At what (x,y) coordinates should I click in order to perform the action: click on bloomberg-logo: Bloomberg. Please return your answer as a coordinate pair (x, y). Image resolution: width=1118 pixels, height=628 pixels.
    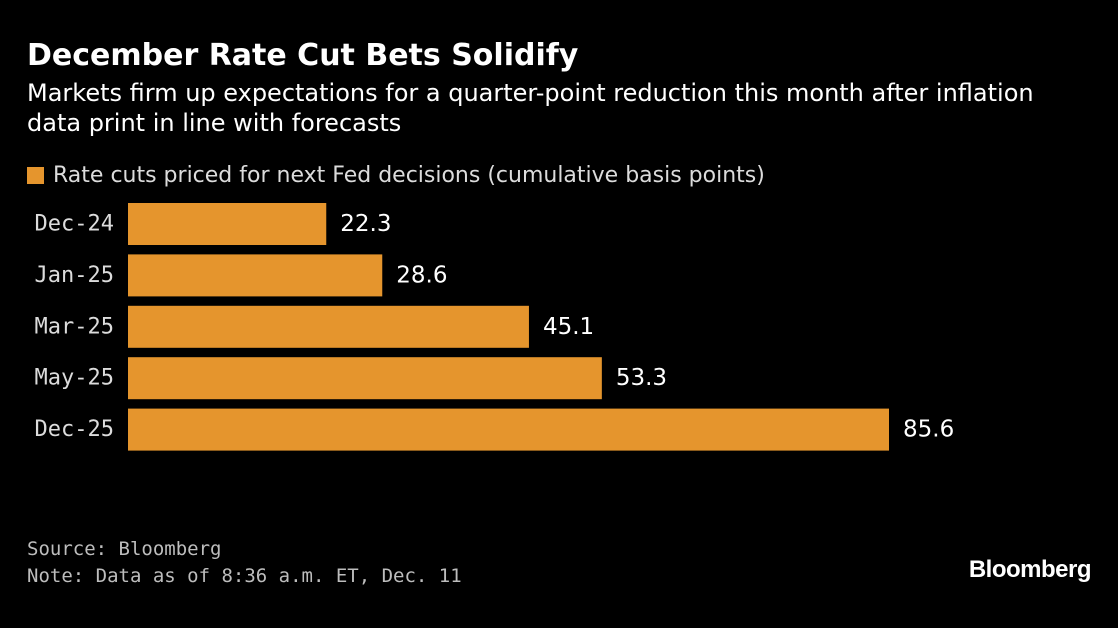
    Looking at the image, I should click on (1030, 569).